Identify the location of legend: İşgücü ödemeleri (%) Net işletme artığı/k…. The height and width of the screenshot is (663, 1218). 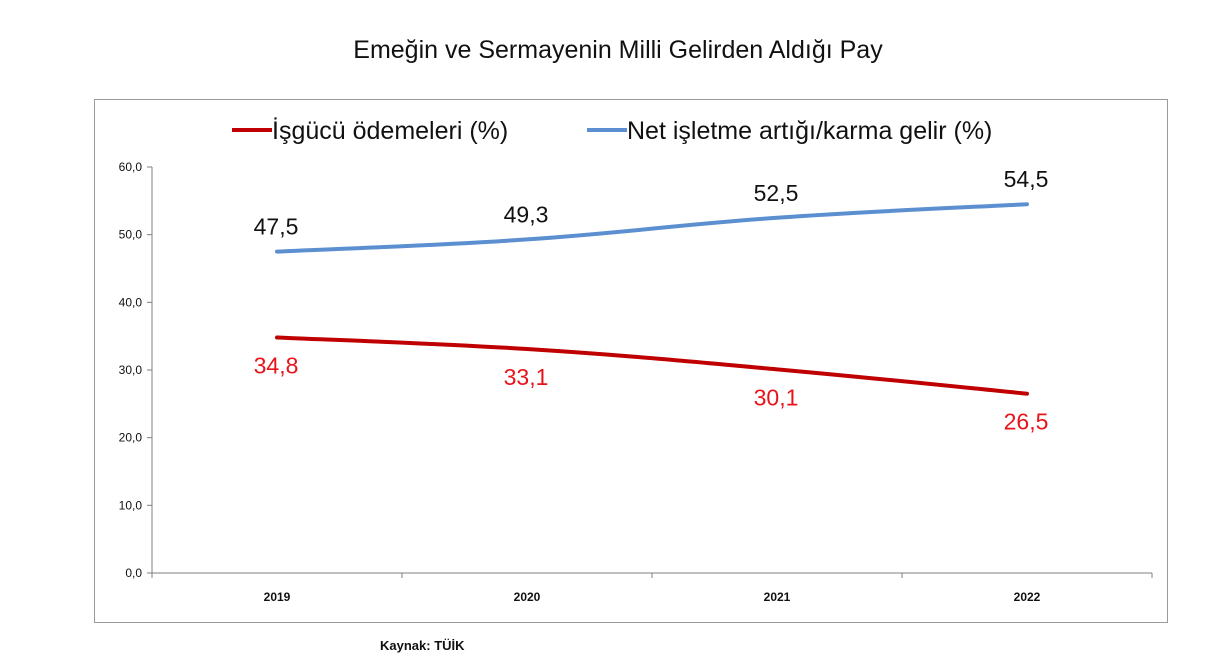
(612, 130).